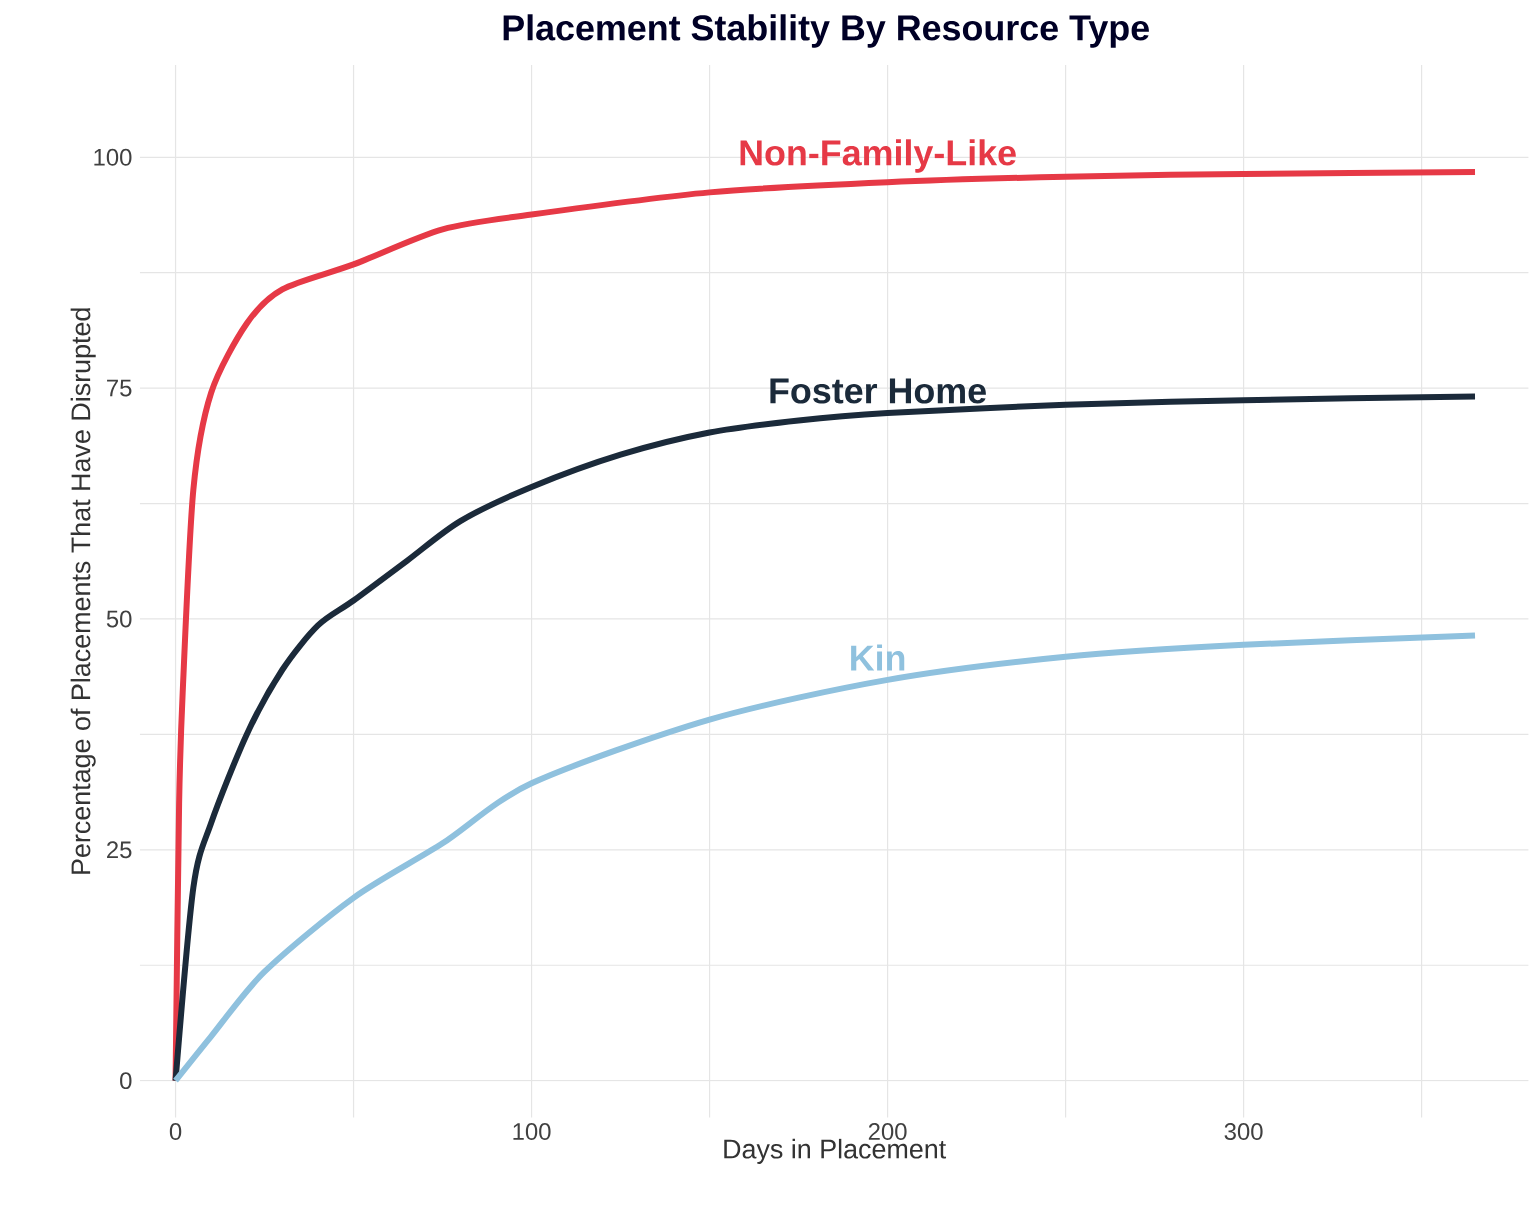 Image resolution: width=1529 pixels, height=1214 pixels. What do you see at coordinates (835, 1152) in the screenshot?
I see `x-axis-title: Days in Placement` at bounding box center [835, 1152].